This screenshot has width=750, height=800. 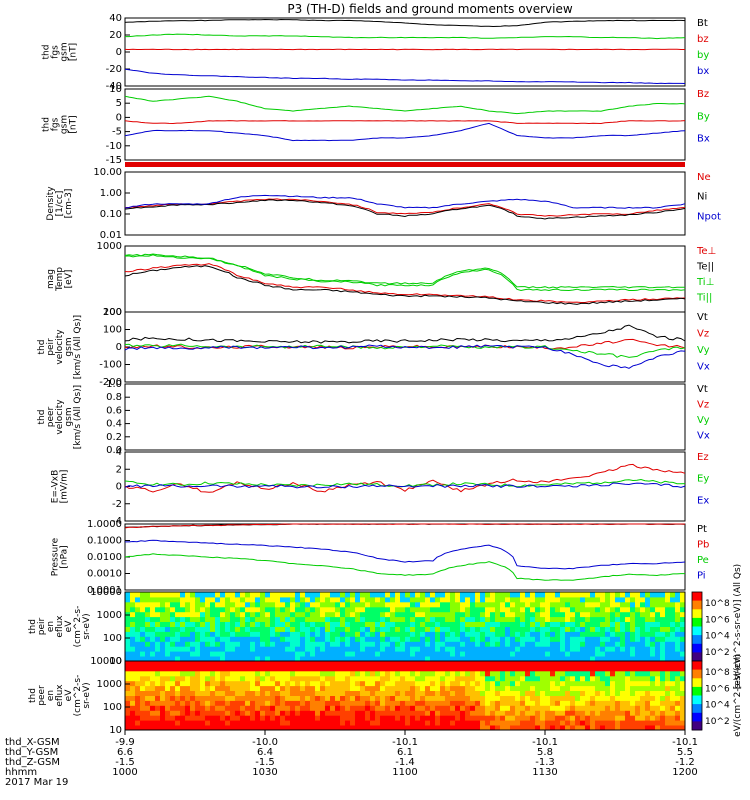 I want to click on y-tick-label: 10000, so click(x=106, y=661).